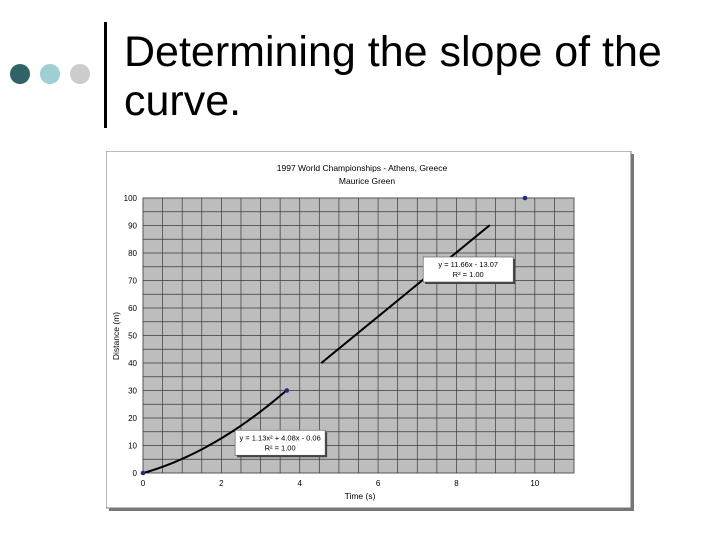 The width and height of the screenshot is (720, 540). I want to click on chart-subtitle: Maurice Green, so click(367, 181).